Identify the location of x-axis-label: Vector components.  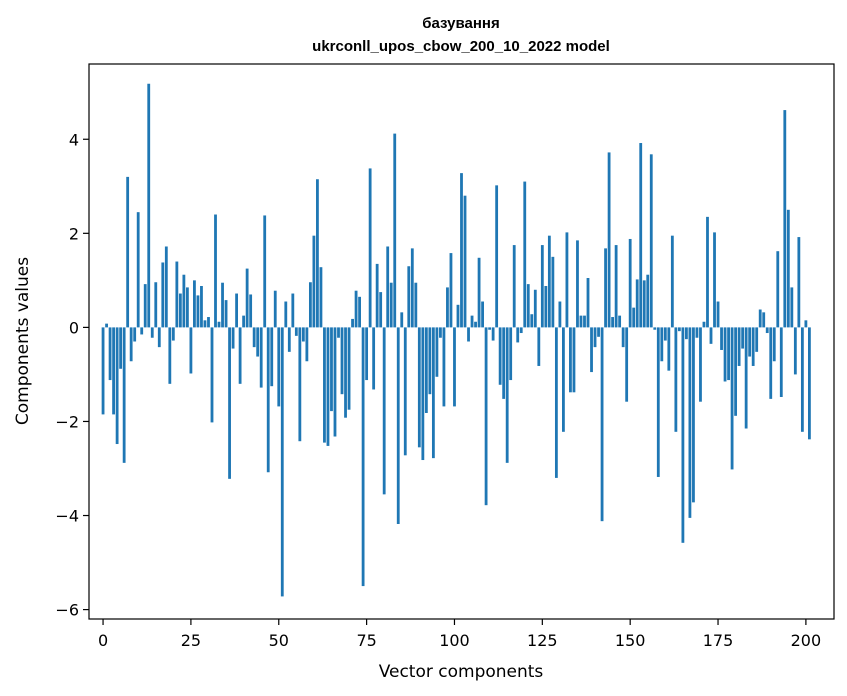
(461, 672).